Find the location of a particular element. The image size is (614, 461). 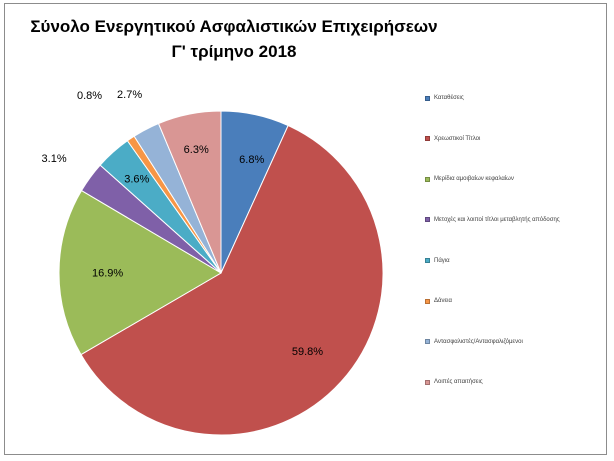

legend-item: Καταθέσεις is located at coordinates (444, 98).